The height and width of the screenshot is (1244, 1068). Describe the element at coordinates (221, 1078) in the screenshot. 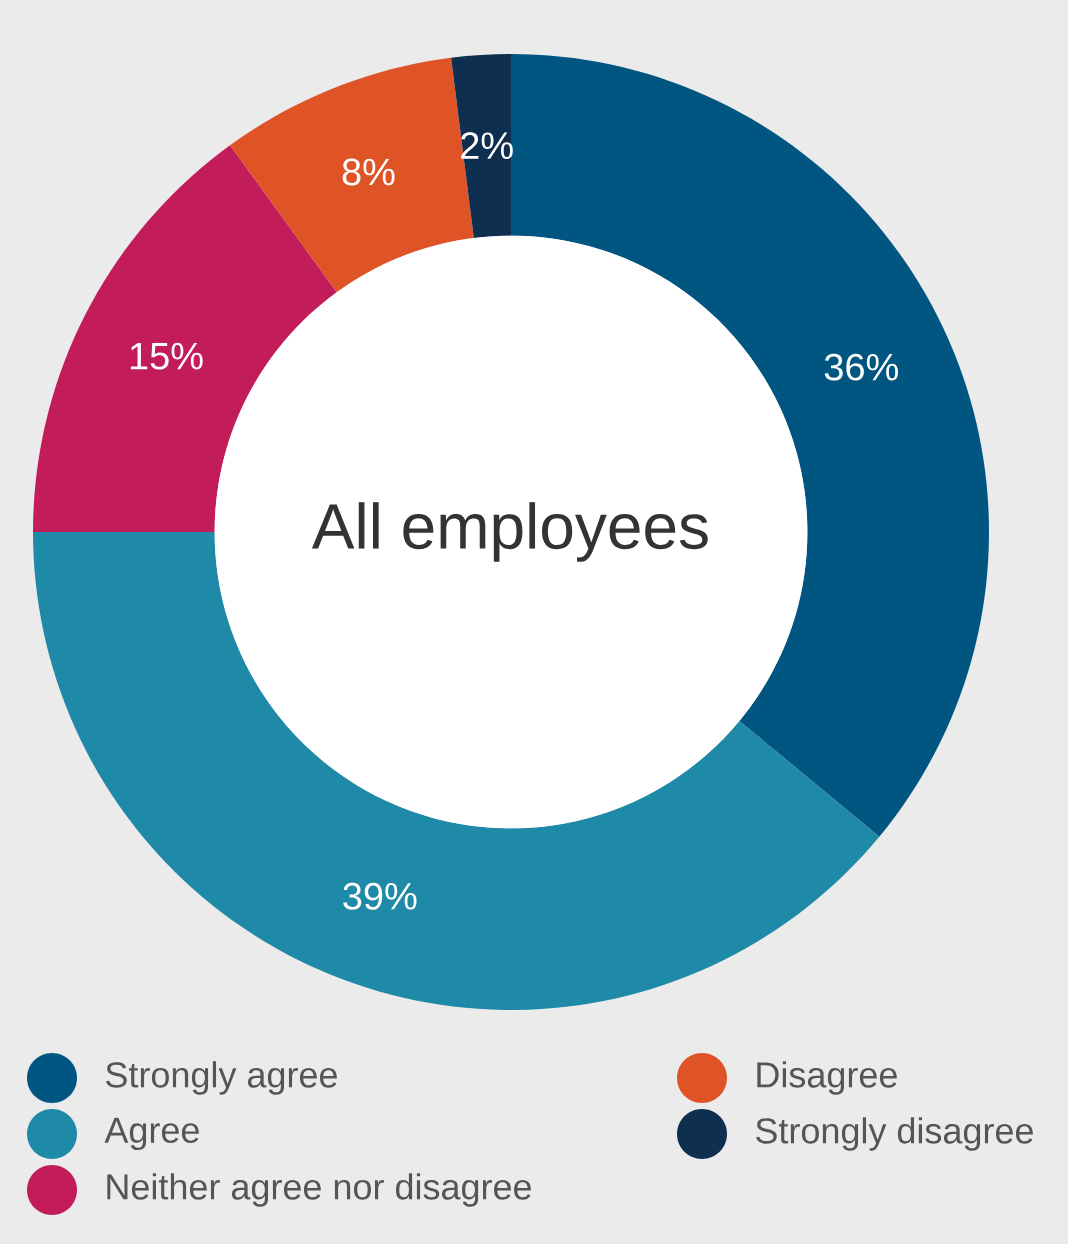

I see `legend-label: Strongly agree` at that location.